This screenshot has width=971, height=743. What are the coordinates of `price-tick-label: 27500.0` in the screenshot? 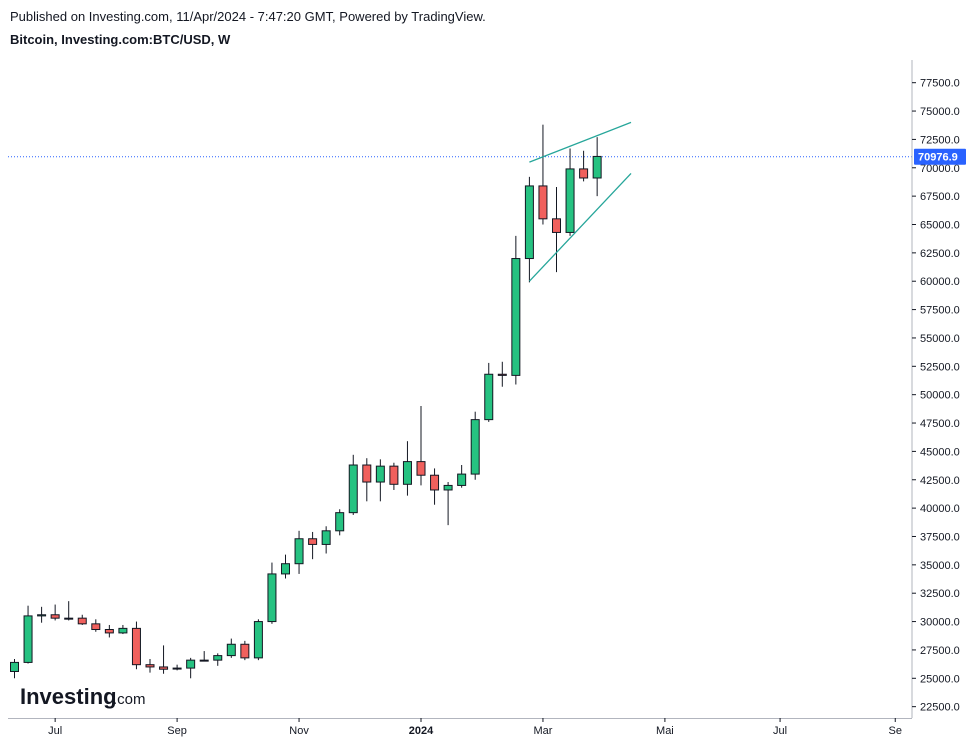 It's located at (940, 651).